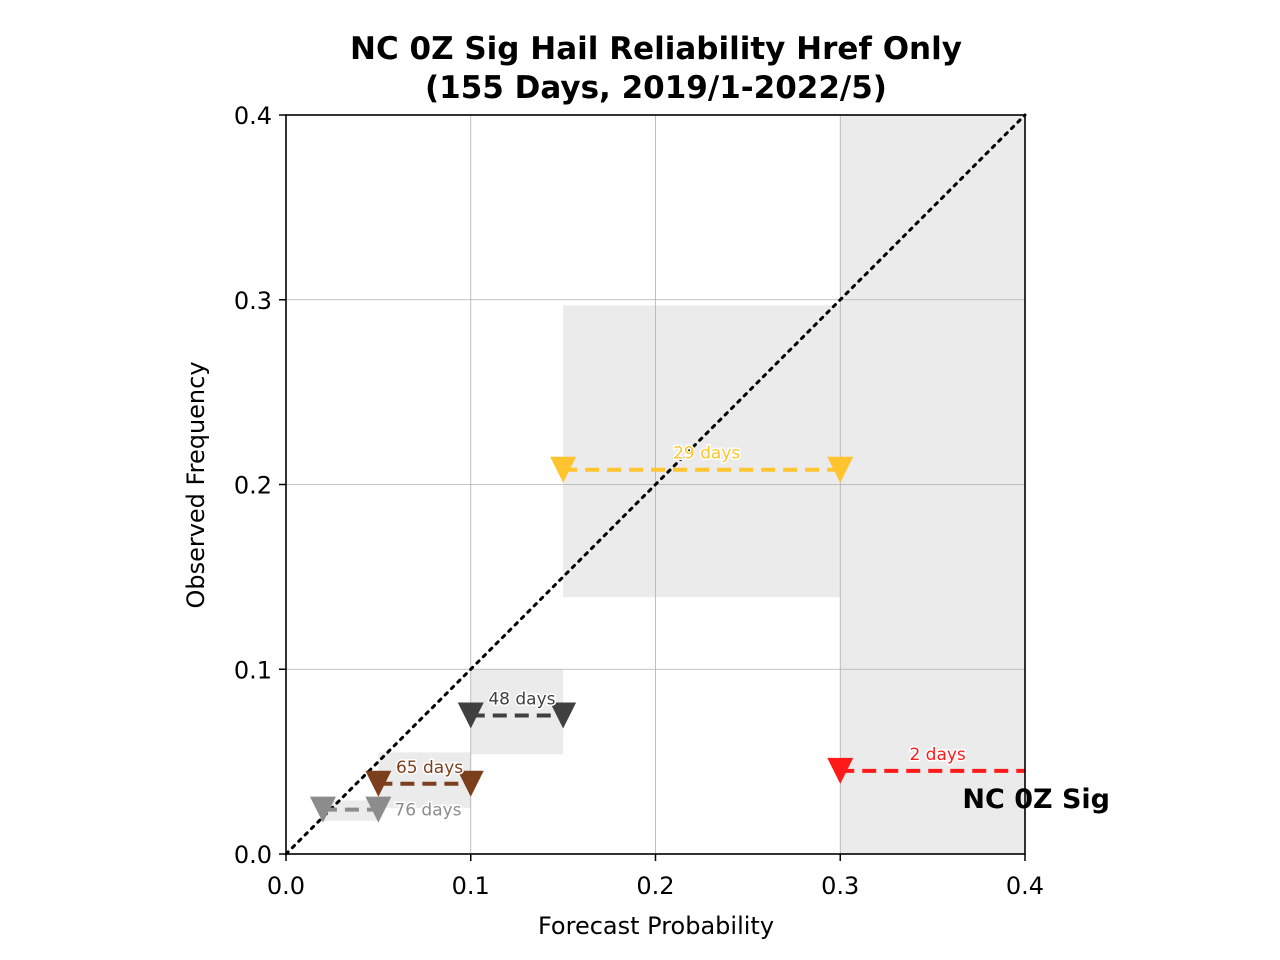 This screenshot has width=1280, height=960. Describe the element at coordinates (471, 886) in the screenshot. I see `x-tick-label-1: 0.1` at that location.